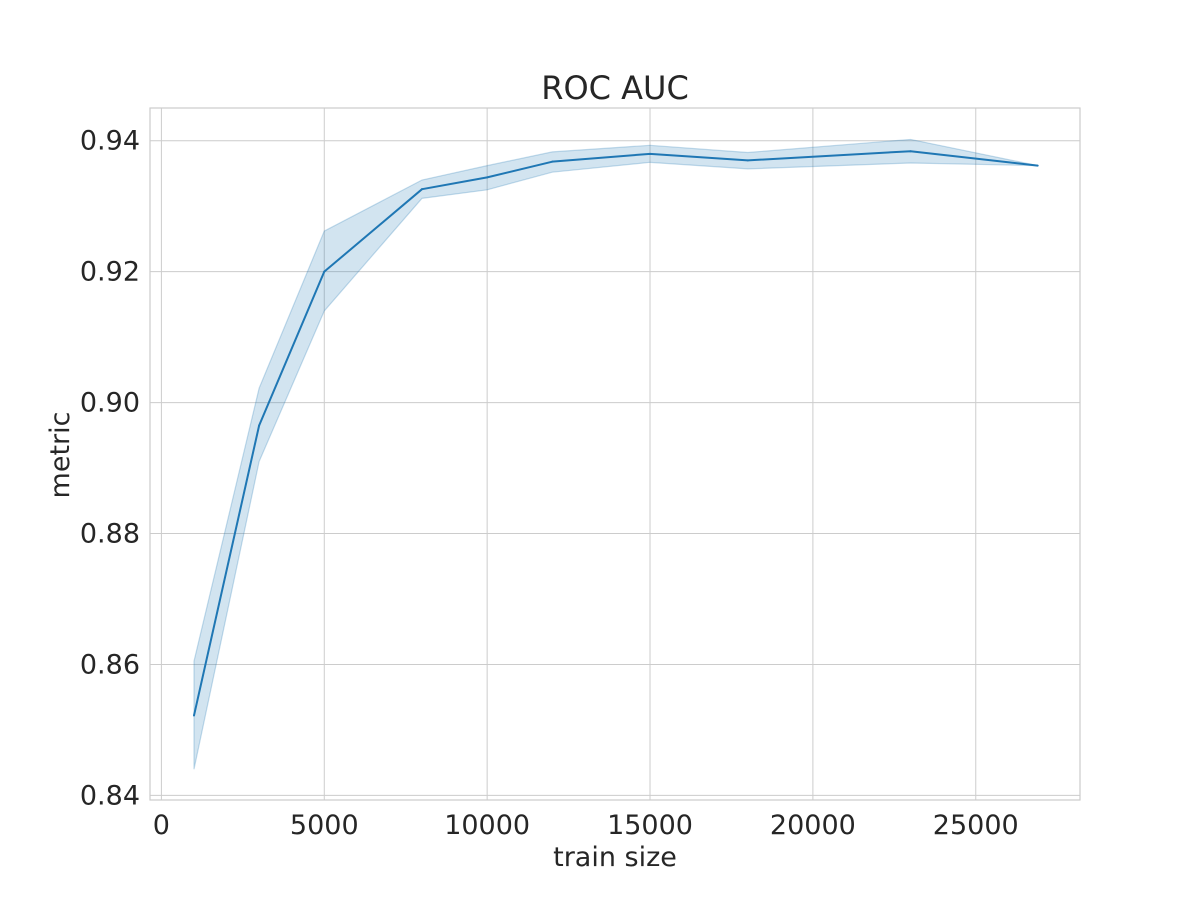 Image resolution: width=1200 pixels, height=900 pixels. Describe the element at coordinates (813, 825) in the screenshot. I see `x-tick-label: 20000` at that location.